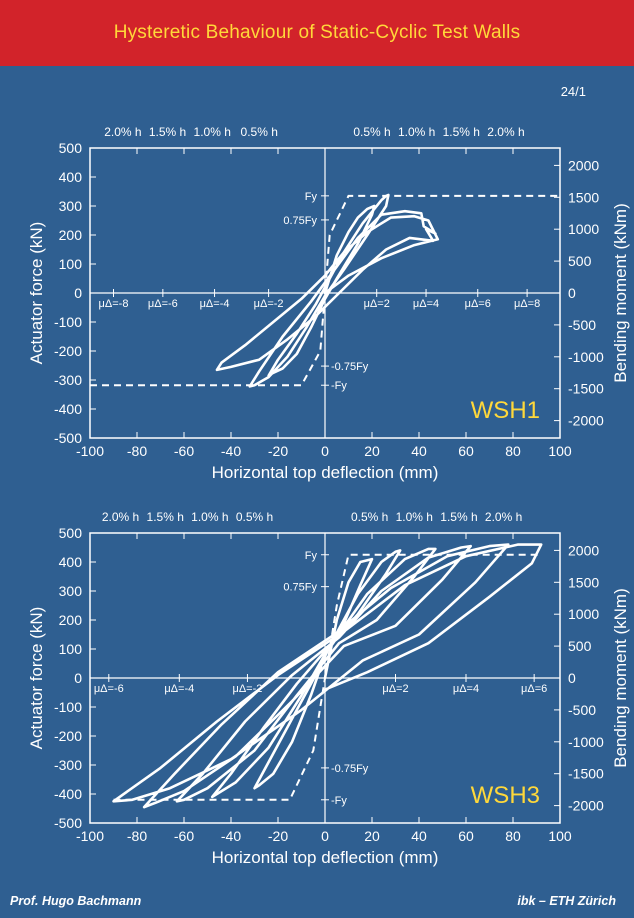 The image size is (634, 918). I want to click on y-tick-label: -200, so click(68, 736).